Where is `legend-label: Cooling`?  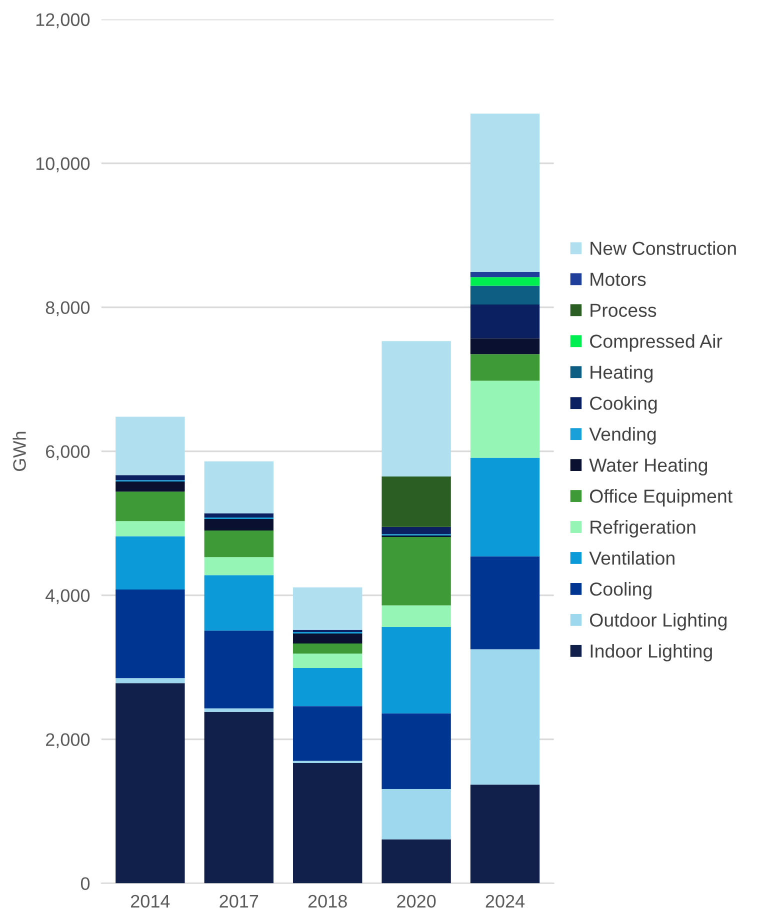 legend-label: Cooling is located at coordinates (621, 591).